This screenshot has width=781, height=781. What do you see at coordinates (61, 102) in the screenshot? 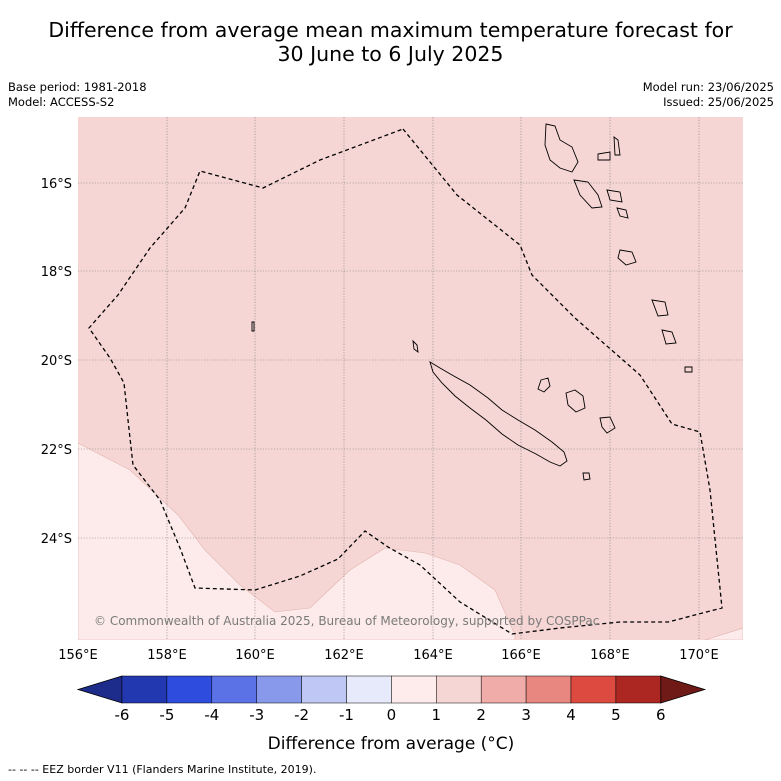
I see `model-name: Model: ACCESS-S2` at bounding box center [61, 102].